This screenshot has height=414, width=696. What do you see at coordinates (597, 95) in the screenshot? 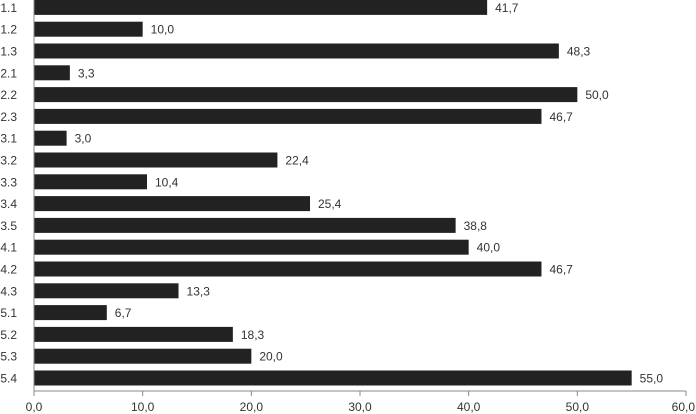
I see `value-label-2.2: 50,0` at bounding box center [597, 95].